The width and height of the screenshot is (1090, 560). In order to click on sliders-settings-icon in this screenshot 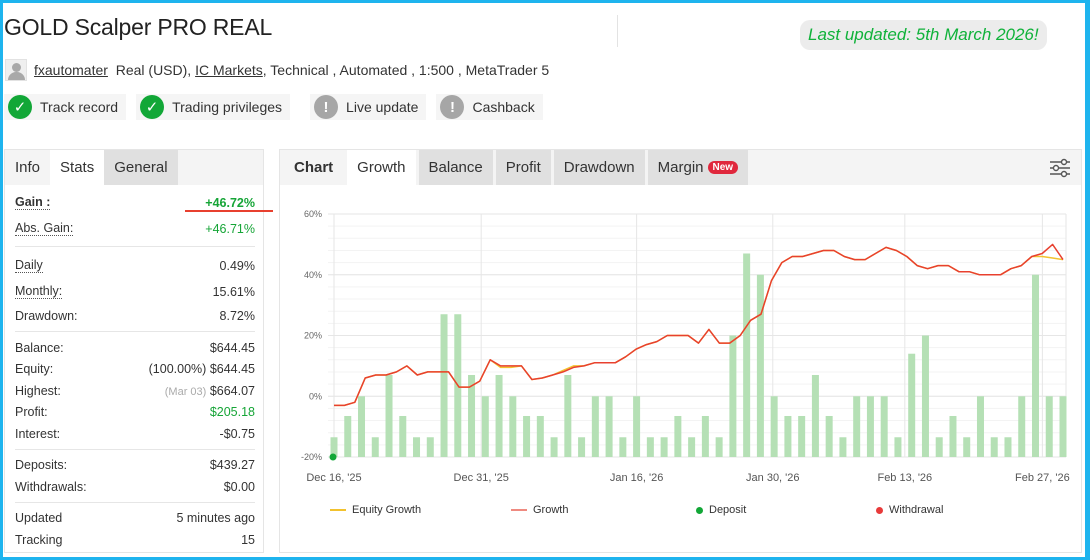, I will do `click(1060, 168)`.